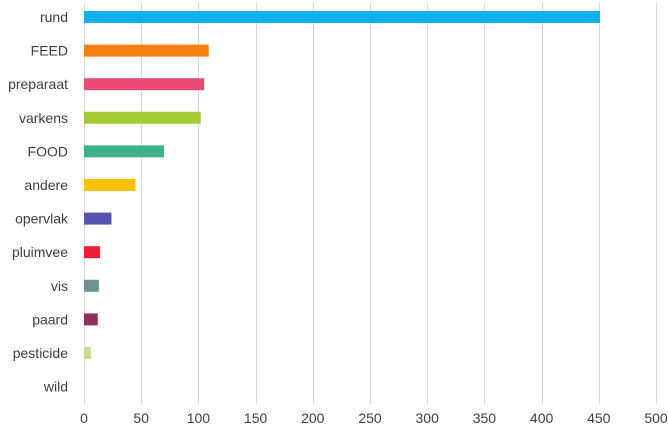 The width and height of the screenshot is (668, 427). I want to click on category-label-opervlak: opervlak, so click(42, 219).